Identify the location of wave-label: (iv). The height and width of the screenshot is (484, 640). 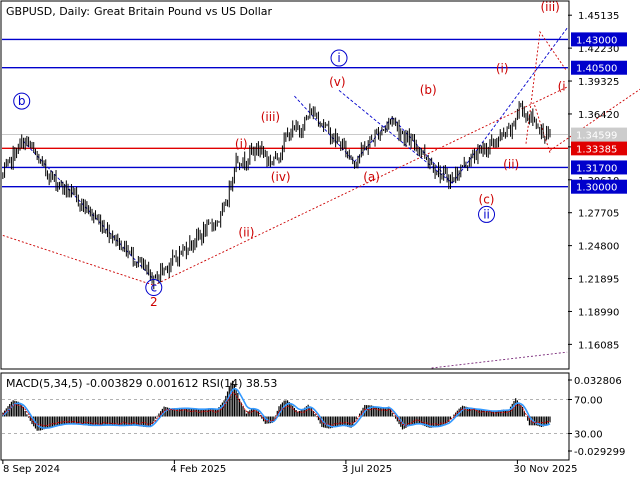
(281, 177).